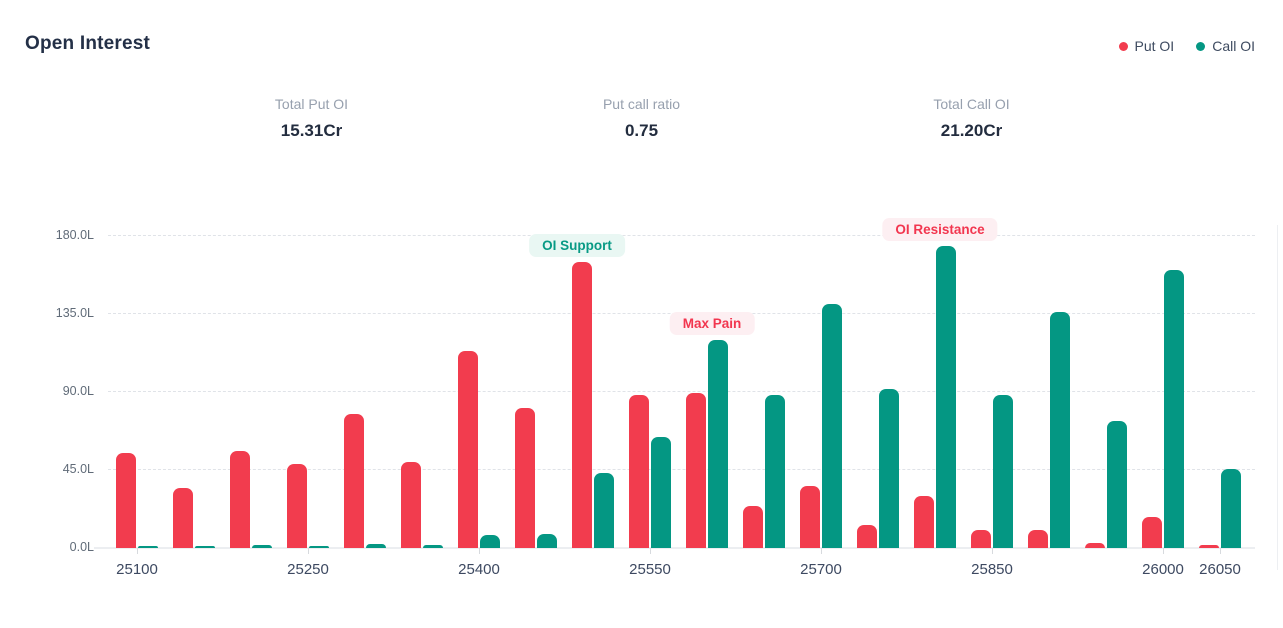 This screenshot has width=1283, height=628. Describe the element at coordinates (312, 118) in the screenshot. I see `stat-total-put-oi: Total Put OI 15.31Cr` at that location.